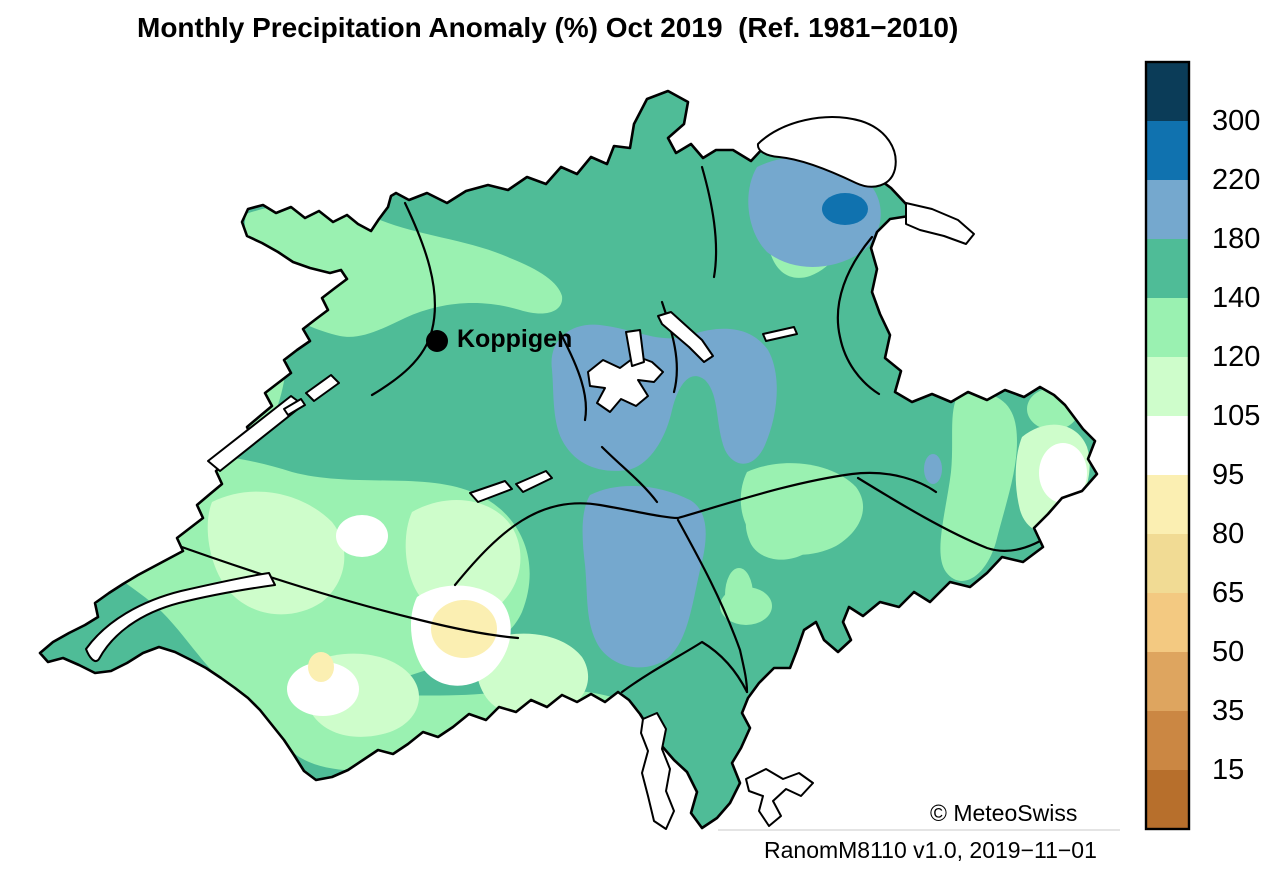 This screenshot has height=876, width=1280. What do you see at coordinates (1228, 534) in the screenshot?
I see `legend-tick-label: 80` at bounding box center [1228, 534].